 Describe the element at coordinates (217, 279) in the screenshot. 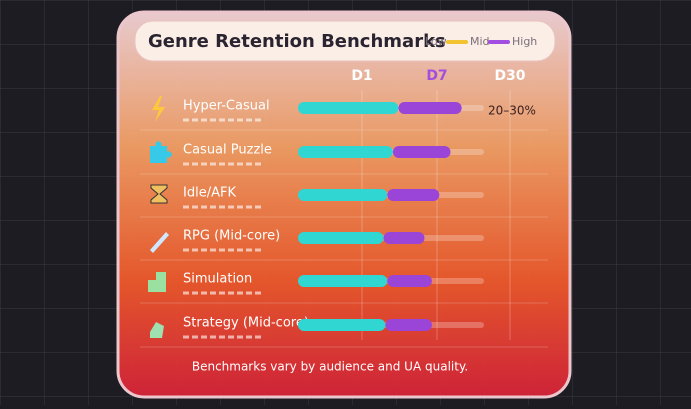

I see `category-label: Simulation` at that location.